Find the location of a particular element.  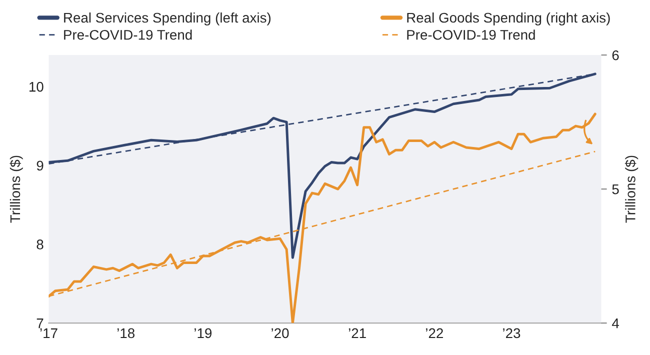

x-tick-label: ’18 is located at coordinates (125, 333).